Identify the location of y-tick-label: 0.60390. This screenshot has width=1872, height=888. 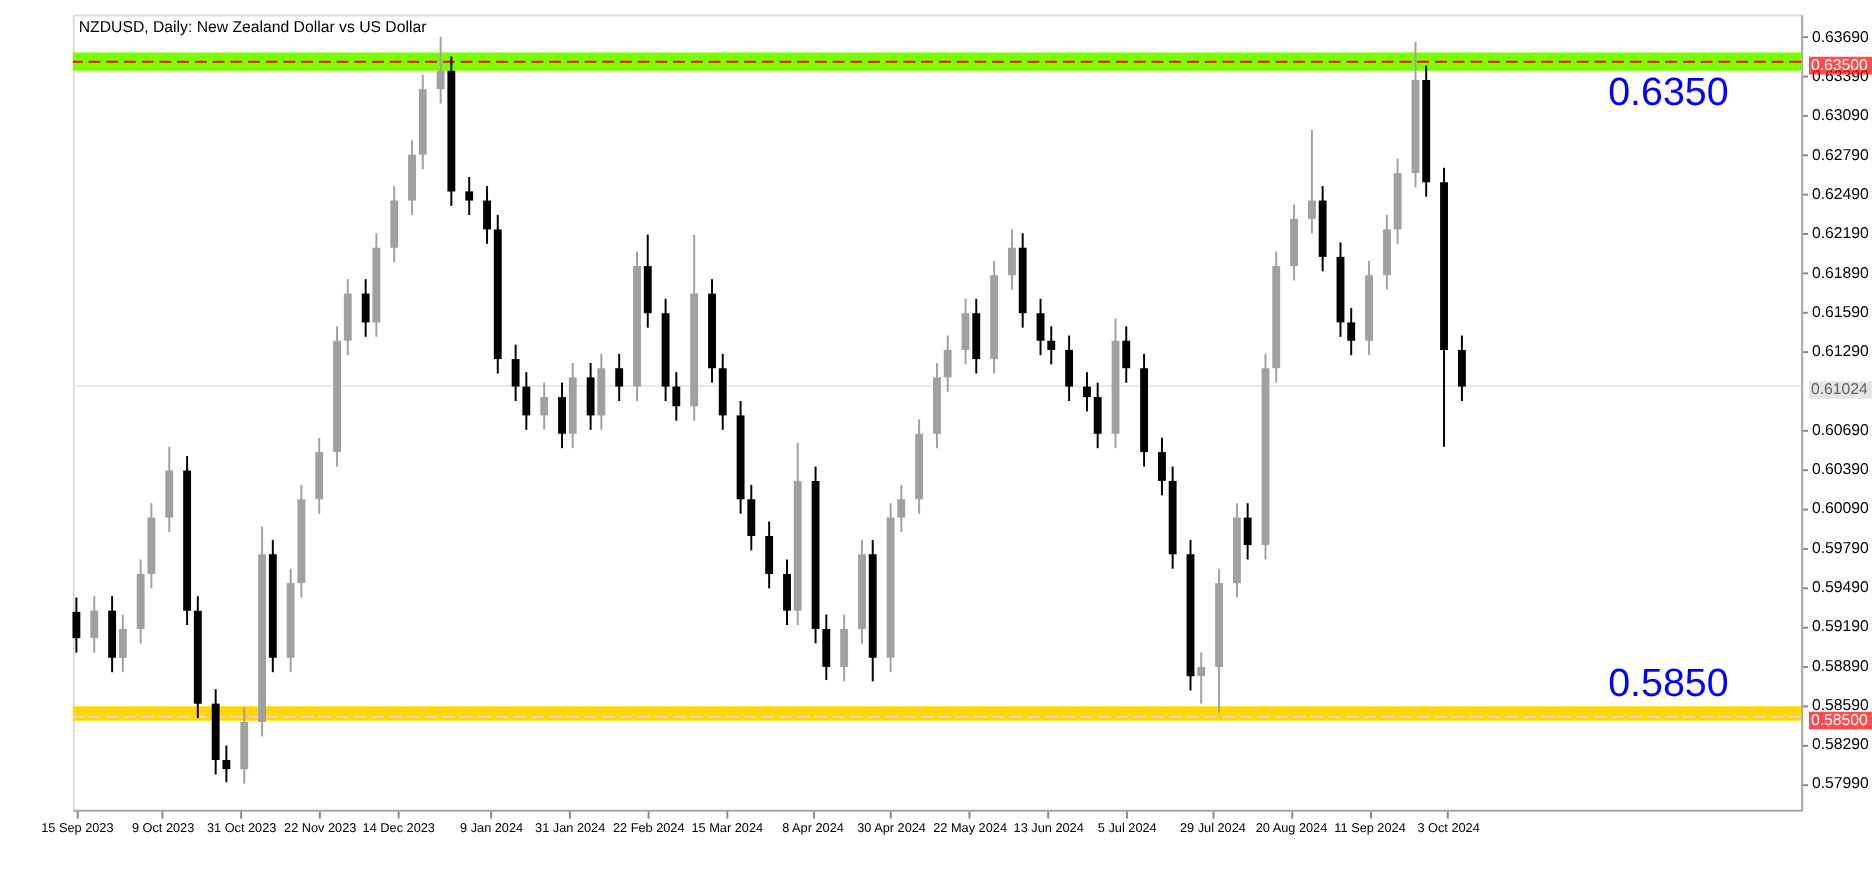
(1841, 469).